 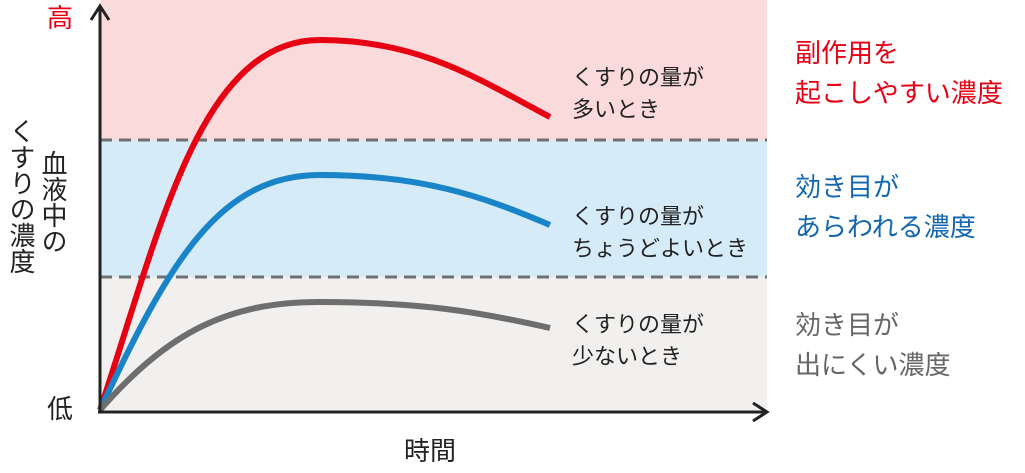 I want to click on x-arrow, so click(x=761, y=412).